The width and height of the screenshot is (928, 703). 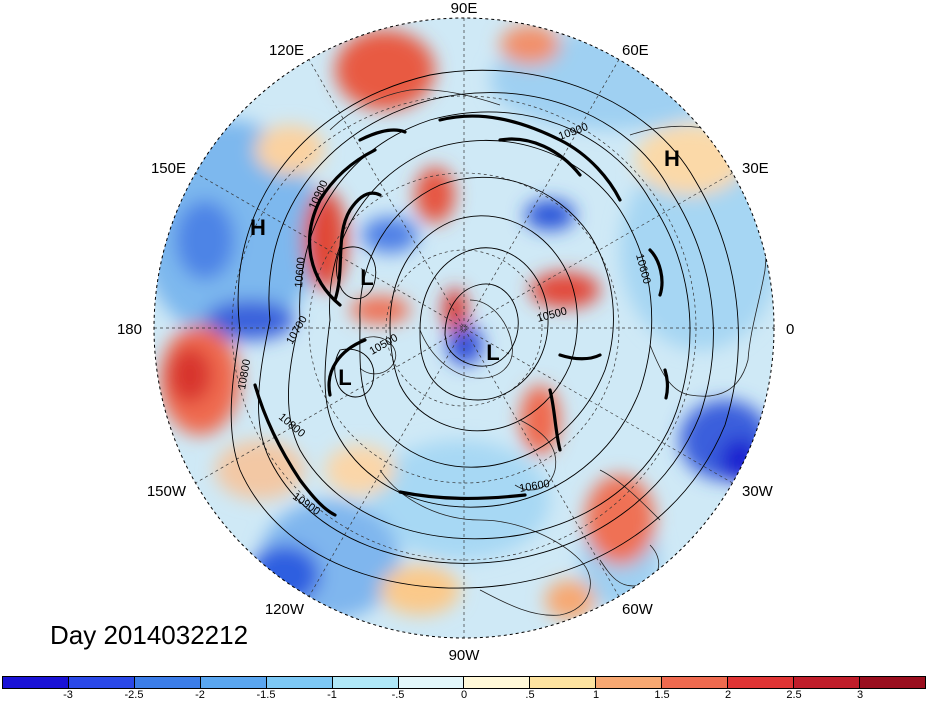 I want to click on lon-label-90w: 90W, so click(x=465, y=655).